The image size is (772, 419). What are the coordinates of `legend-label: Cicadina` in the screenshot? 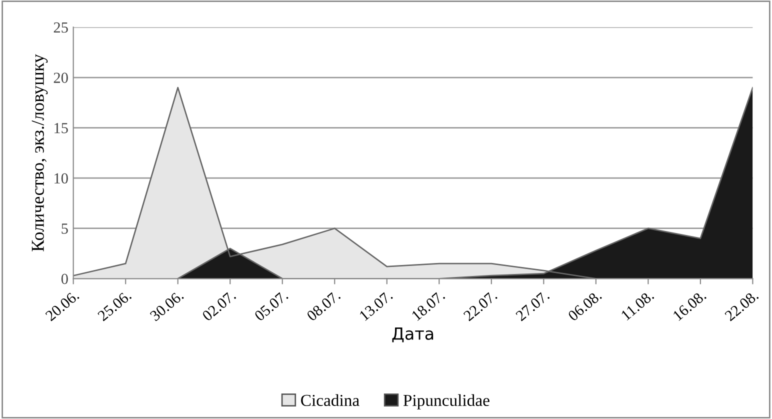 It's located at (330, 400).